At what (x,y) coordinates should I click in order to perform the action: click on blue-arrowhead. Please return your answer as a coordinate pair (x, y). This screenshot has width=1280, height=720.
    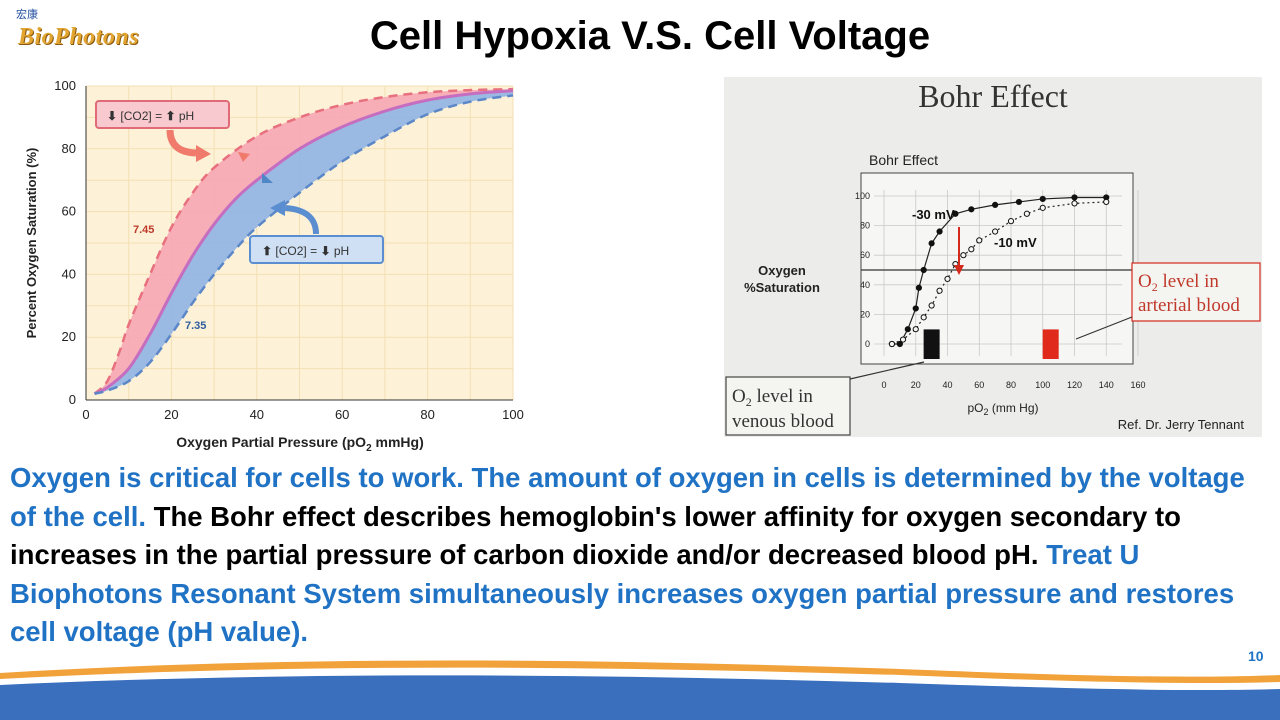
    Looking at the image, I should click on (277, 208).